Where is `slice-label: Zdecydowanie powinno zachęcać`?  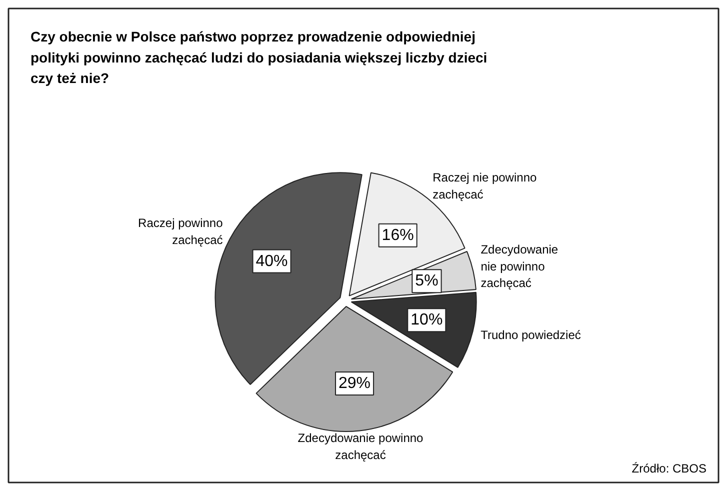
slice-label: Zdecydowanie powinno zachęcać is located at coordinates (361, 446).